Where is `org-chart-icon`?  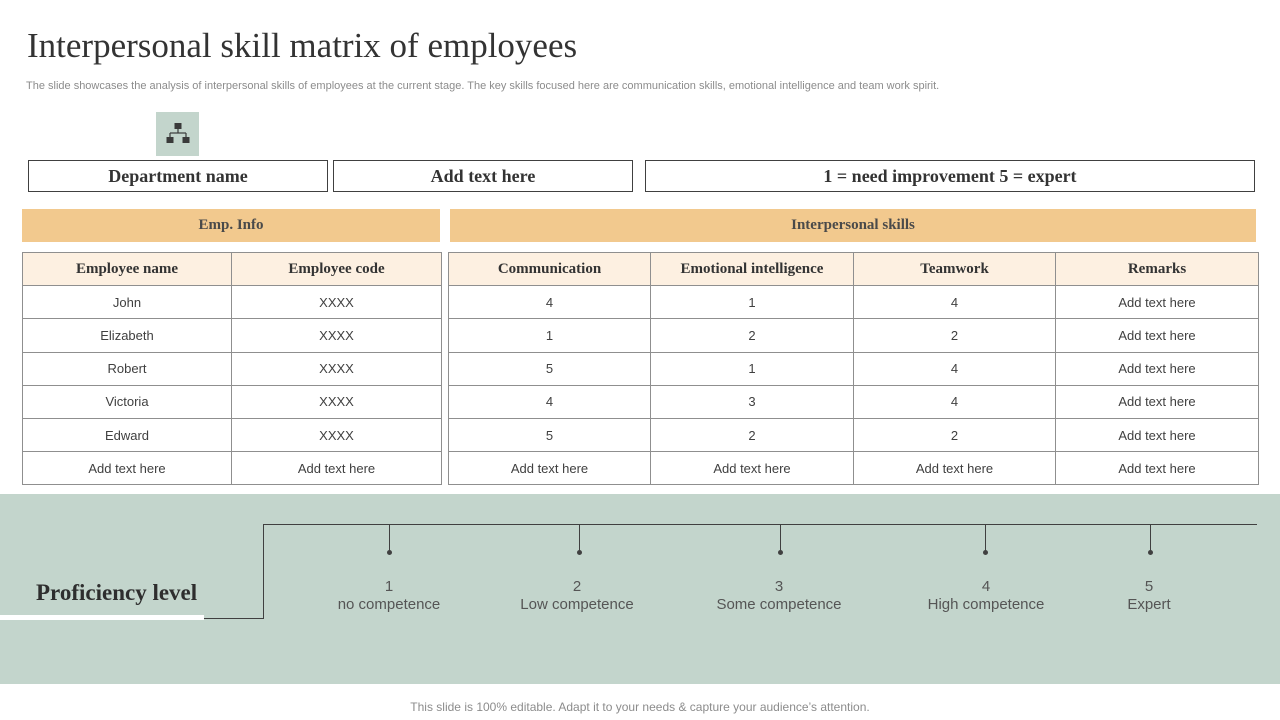 org-chart-icon is located at coordinates (177, 134).